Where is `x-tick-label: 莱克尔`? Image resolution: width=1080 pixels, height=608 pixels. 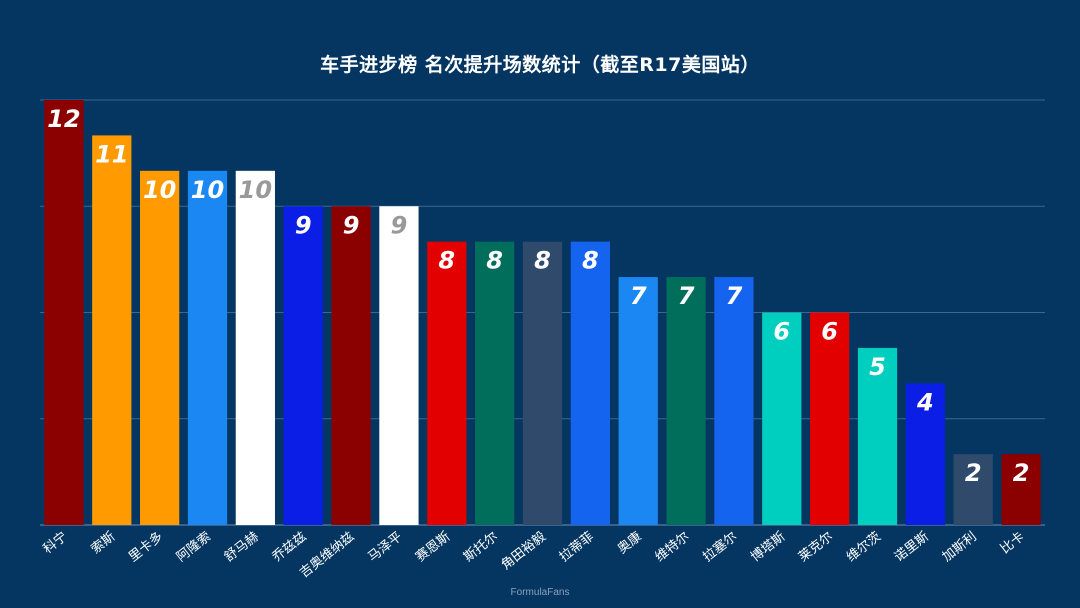 x-tick-label: 莱克尔 is located at coordinates (816, 547).